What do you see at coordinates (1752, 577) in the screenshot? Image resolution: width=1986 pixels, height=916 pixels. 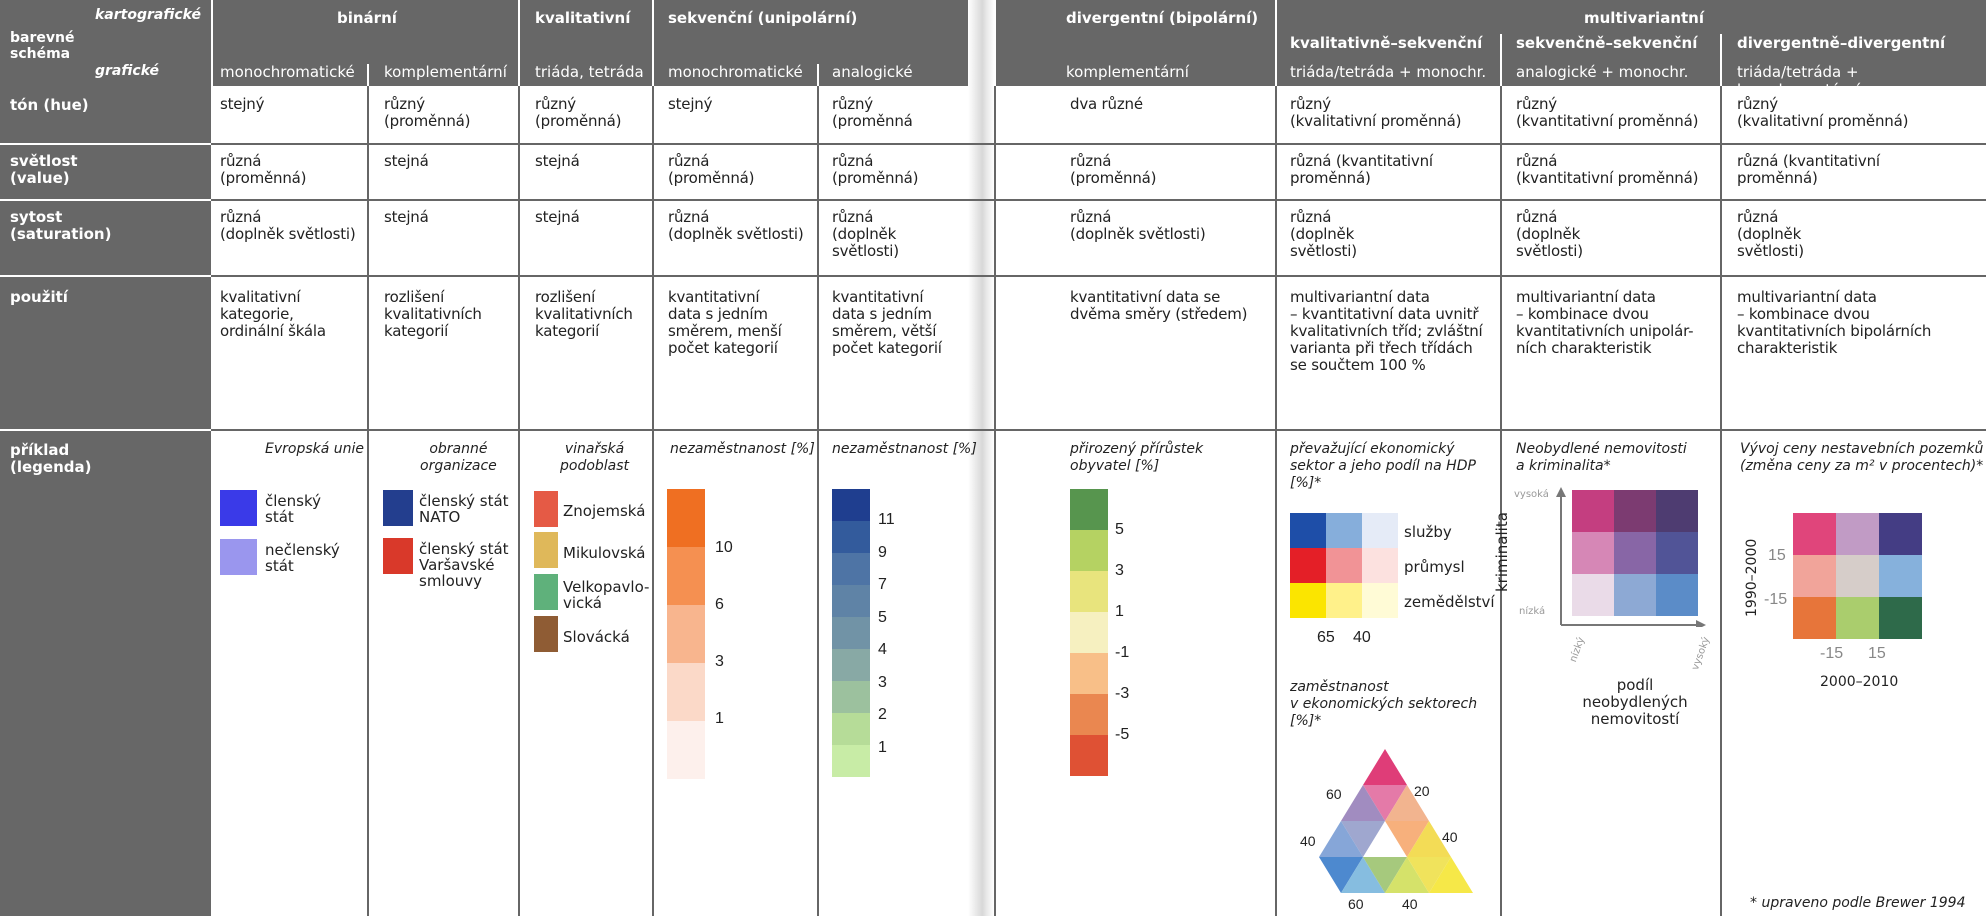 I see `ceny-ylabel: 1990–2000` at bounding box center [1752, 577].